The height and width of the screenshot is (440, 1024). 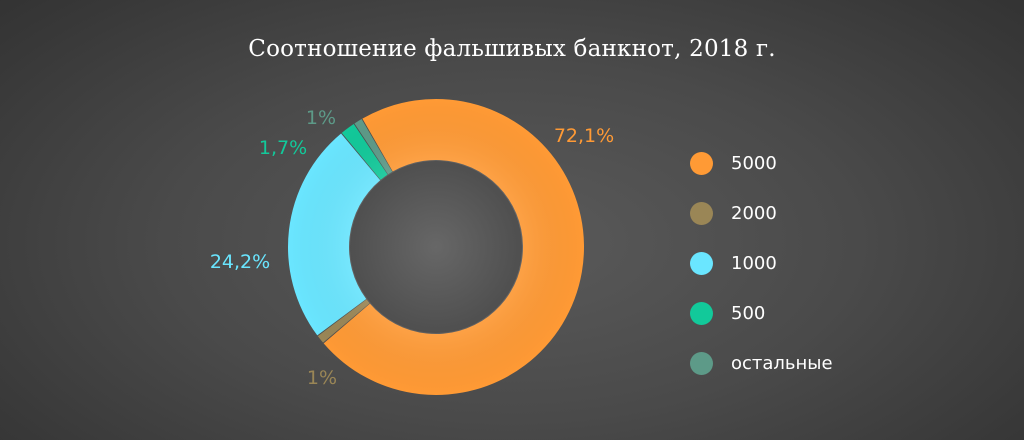 What do you see at coordinates (754, 163) in the screenshot?
I see `legend-label: 5000` at bounding box center [754, 163].